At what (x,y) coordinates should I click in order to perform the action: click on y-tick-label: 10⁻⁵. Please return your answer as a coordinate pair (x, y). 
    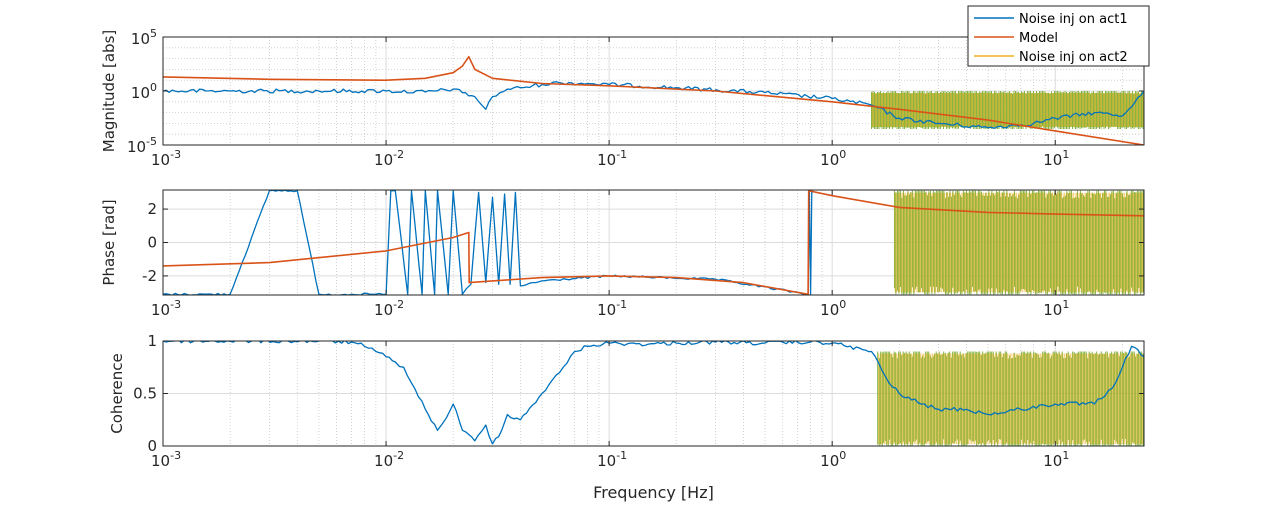
    Looking at the image, I should click on (142, 145).